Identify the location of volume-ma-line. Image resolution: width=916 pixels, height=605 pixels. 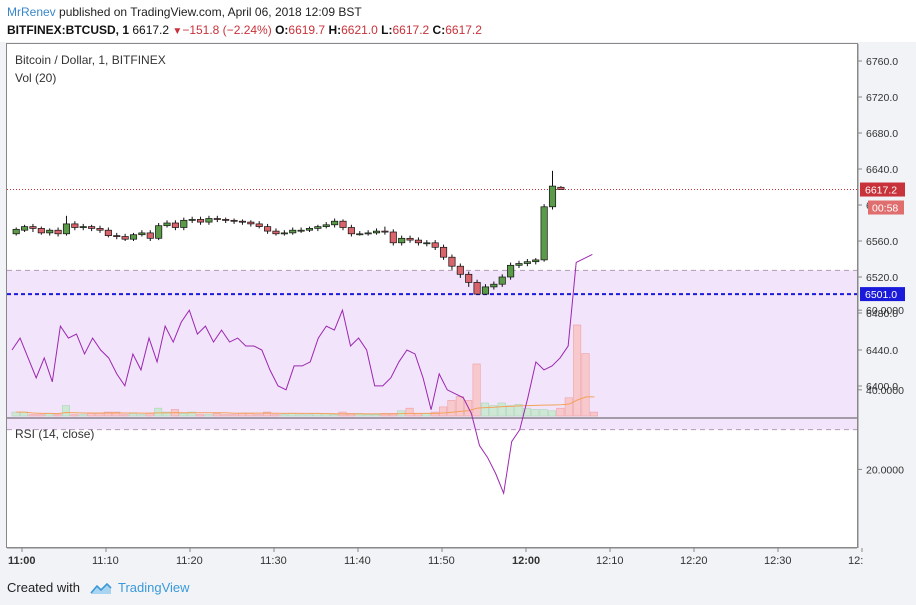
(305, 405).